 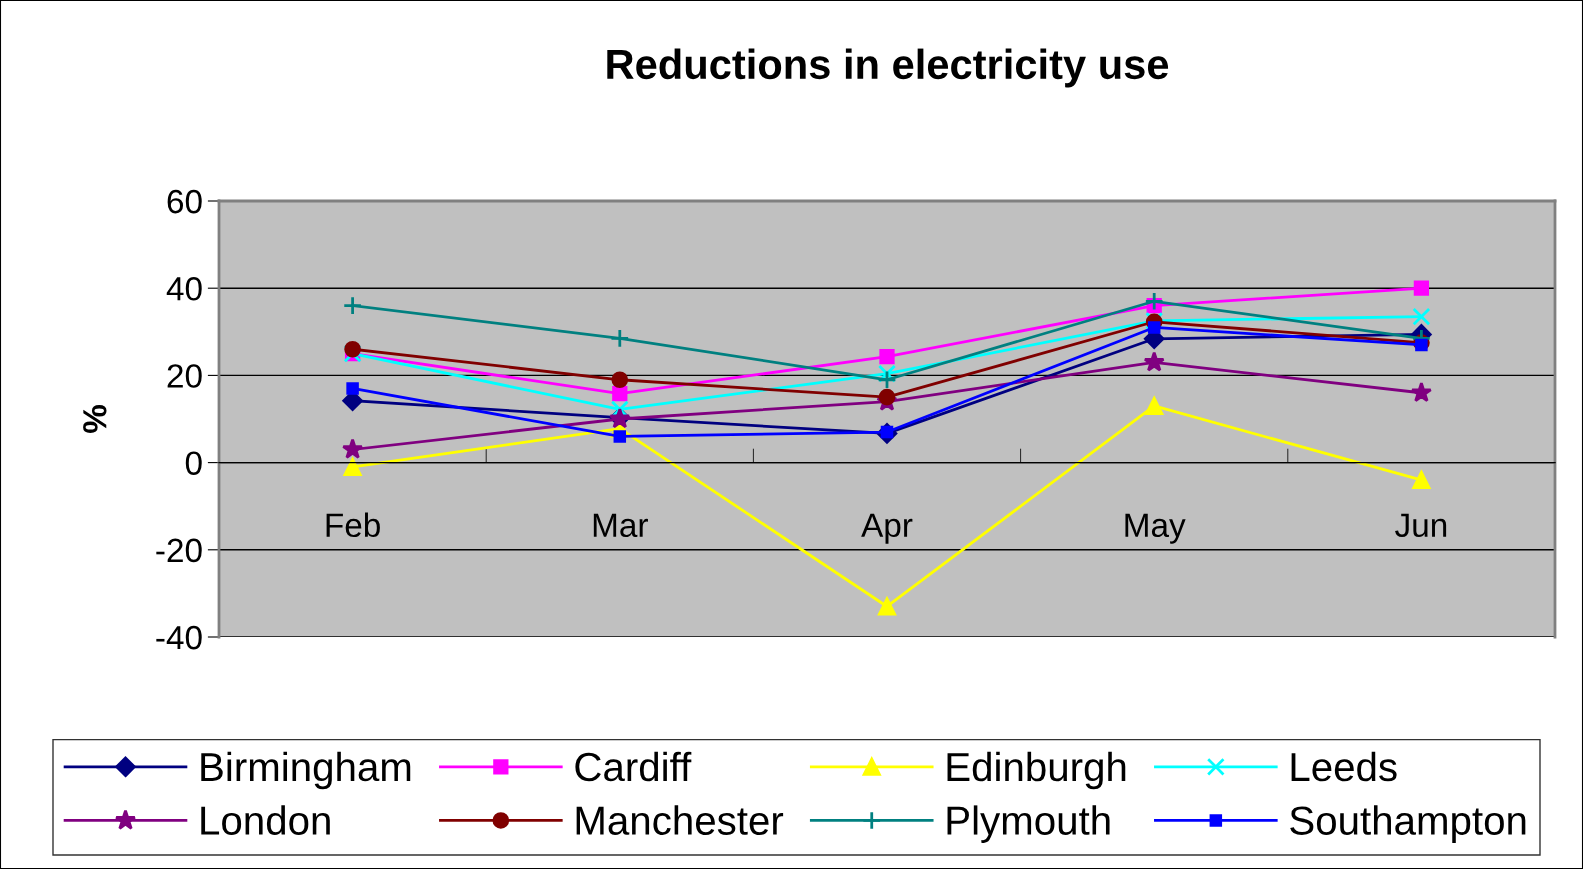 I want to click on legend-label: Edinburgh, so click(x=1036, y=770).